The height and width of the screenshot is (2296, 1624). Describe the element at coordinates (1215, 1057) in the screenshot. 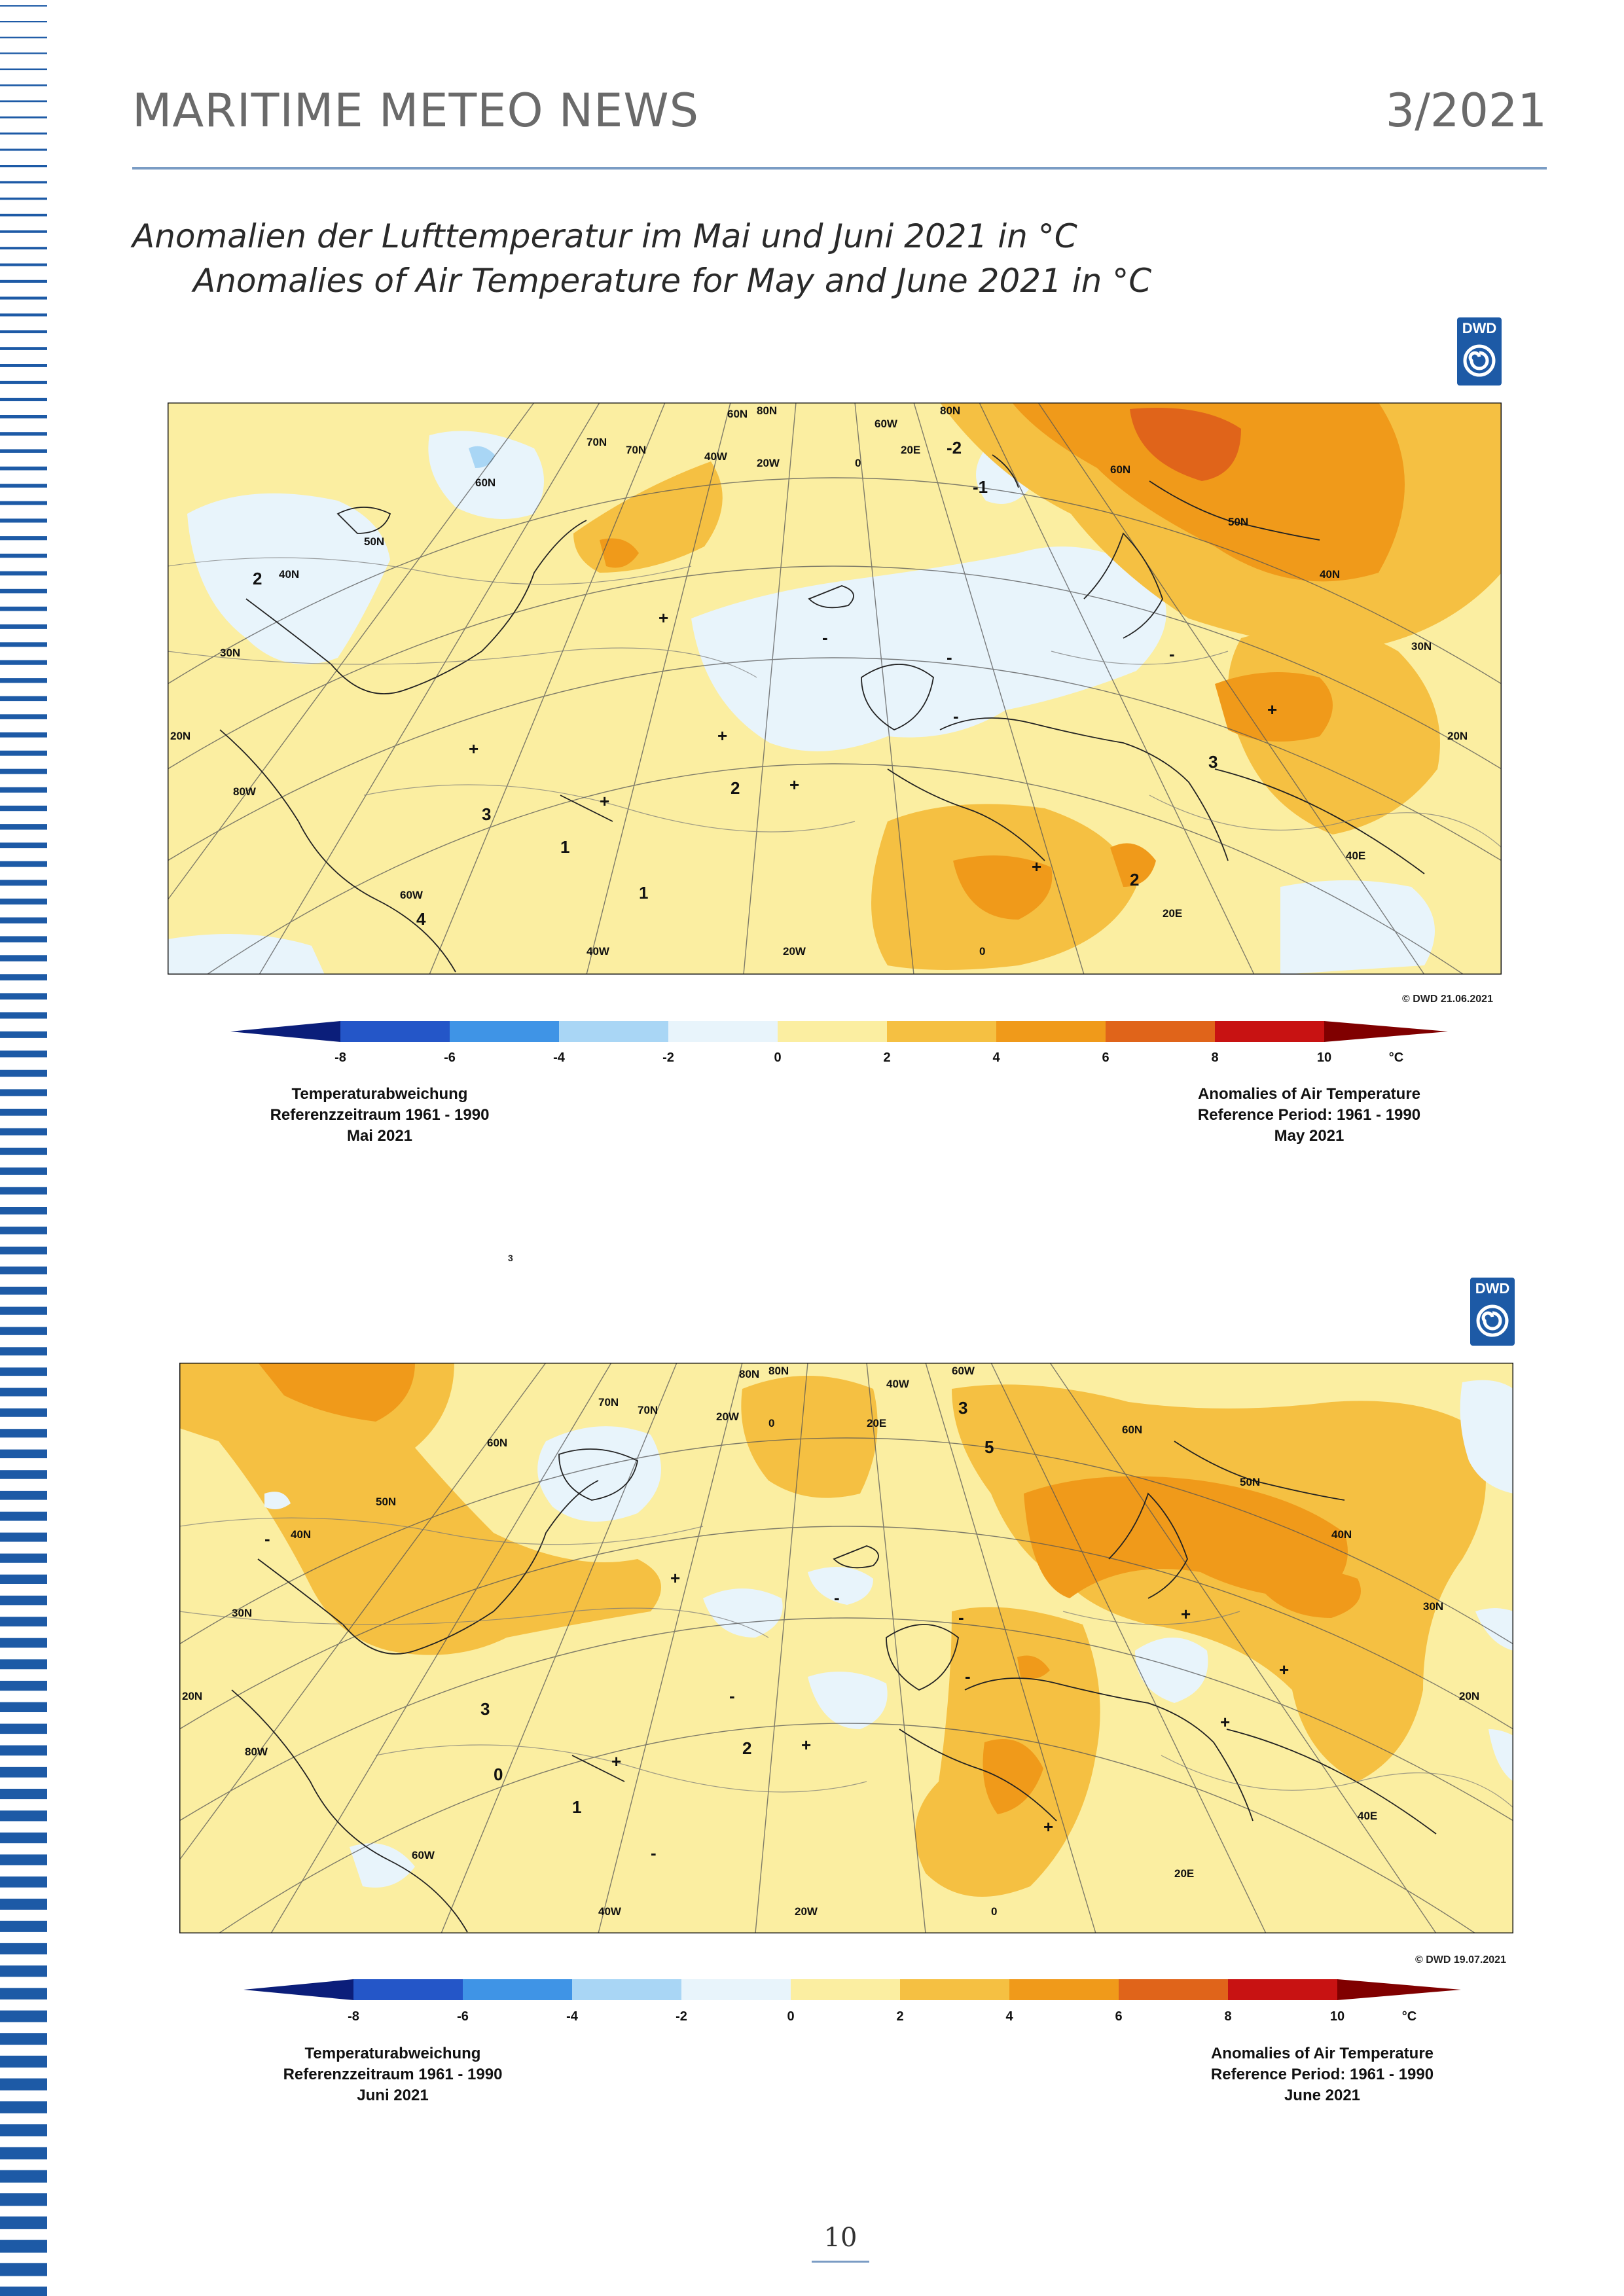

I see `legend-tick-label: 8` at that location.